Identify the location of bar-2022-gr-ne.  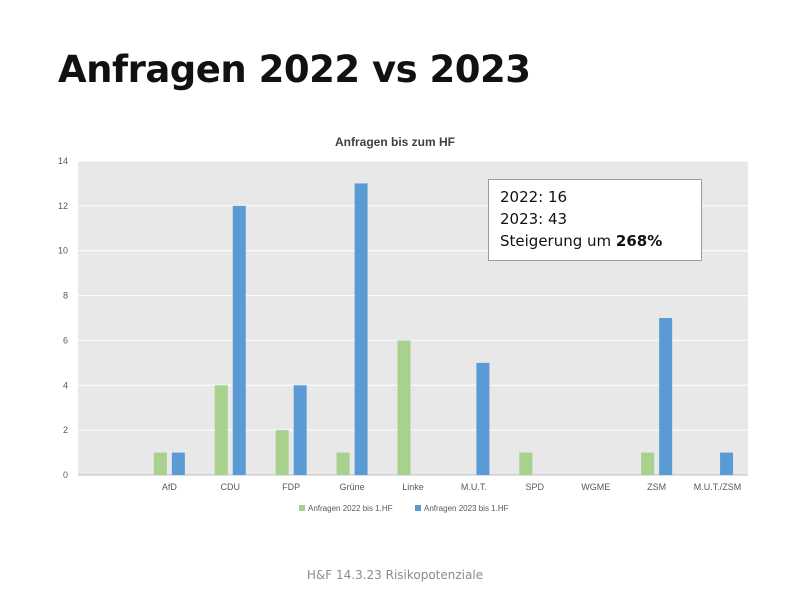
(343, 463).